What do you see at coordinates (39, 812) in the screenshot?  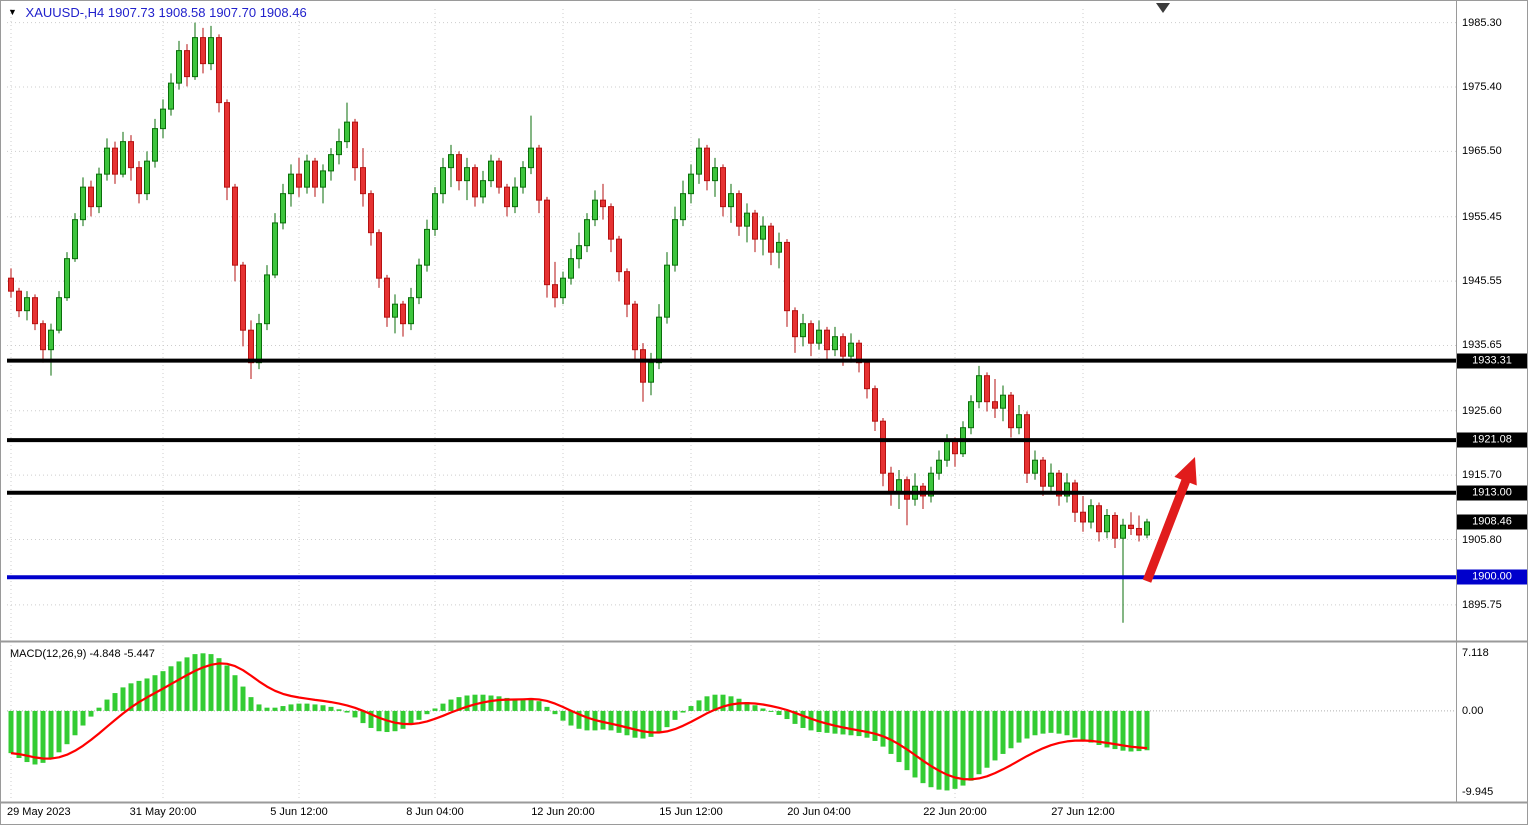 I see `time-tick-label: 29 May 2023` at bounding box center [39, 812].